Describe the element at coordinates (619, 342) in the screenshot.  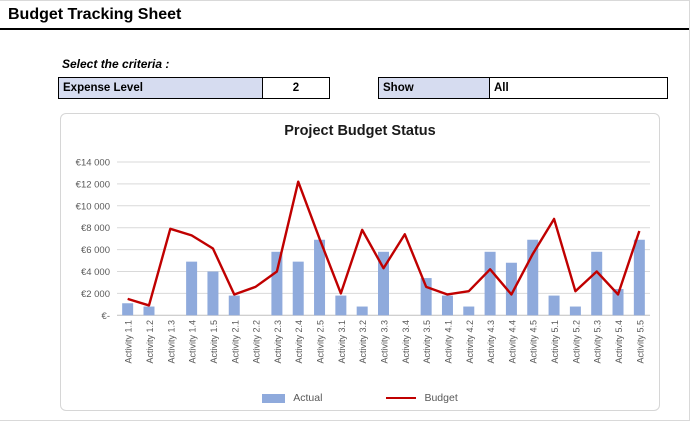
I see `x-tick-label: Activity 5.4` at that location.